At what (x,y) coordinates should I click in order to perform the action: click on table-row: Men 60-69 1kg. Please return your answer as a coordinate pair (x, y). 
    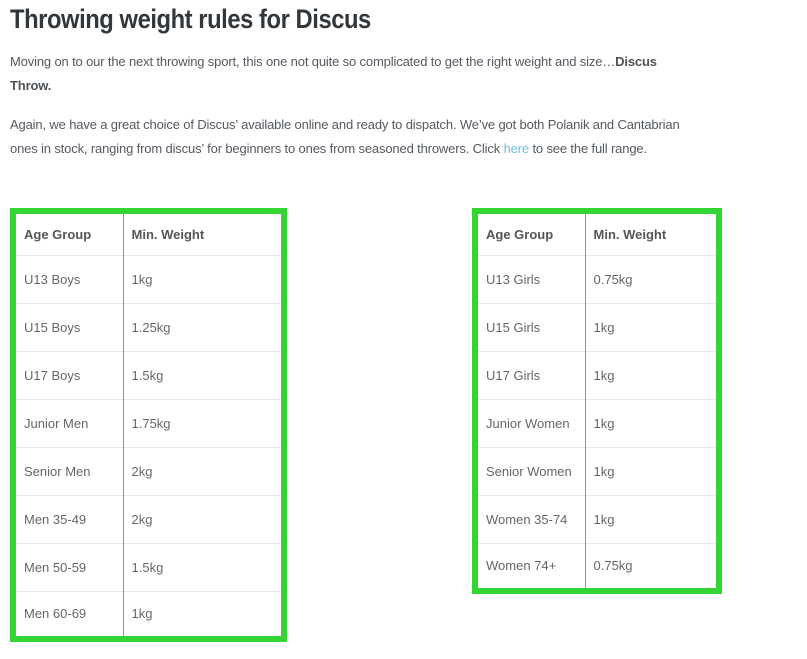
    Looking at the image, I should click on (148, 614).